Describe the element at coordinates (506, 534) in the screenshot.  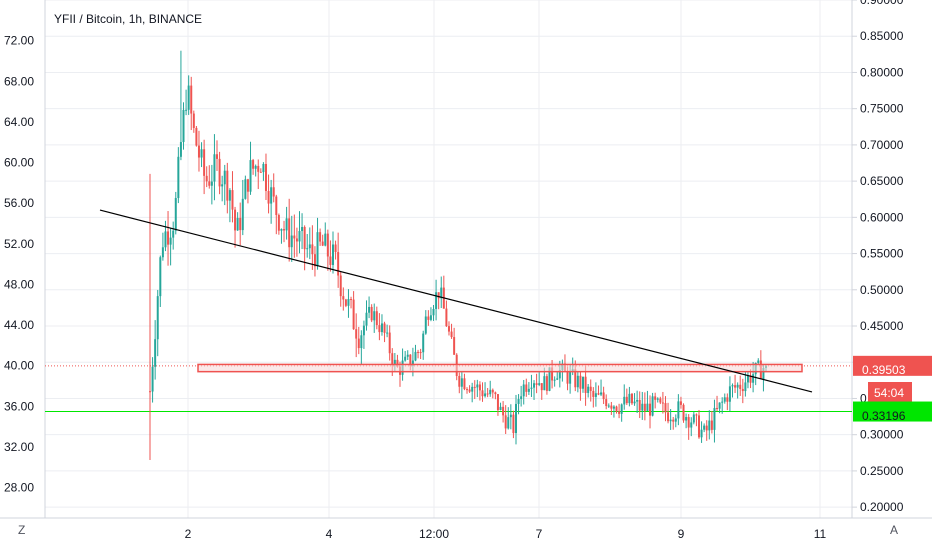
I see `time-axis: 2 4 12:00 7 9 11` at that location.